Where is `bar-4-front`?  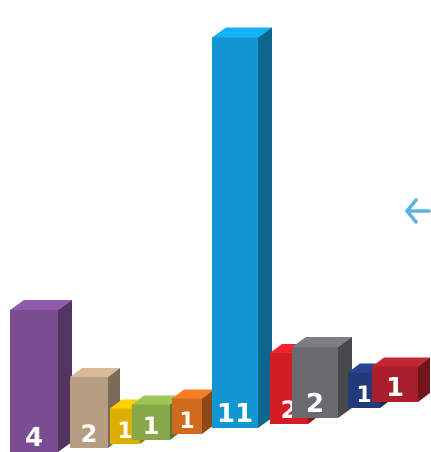 bar-4-front is located at coordinates (151, 422).